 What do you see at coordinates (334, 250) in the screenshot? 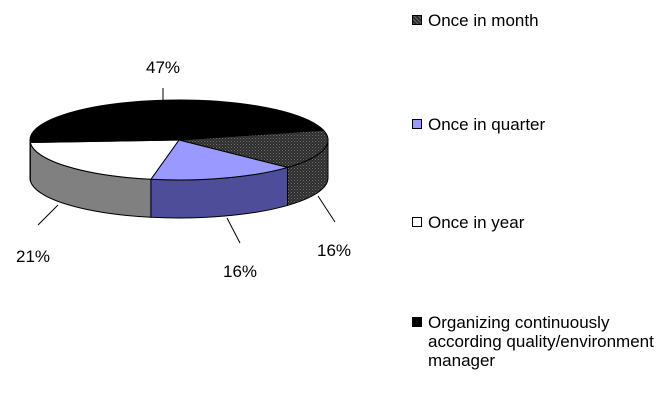
I see `data-label-once-in-month: 16%` at bounding box center [334, 250].